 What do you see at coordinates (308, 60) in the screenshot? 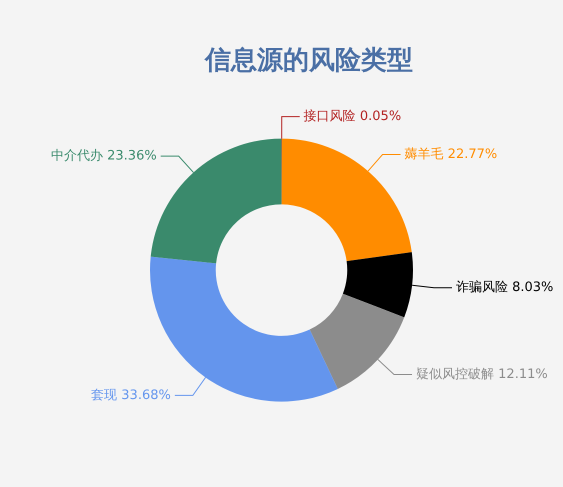
I see `chart-title: 信息源的风险类型` at bounding box center [308, 60].